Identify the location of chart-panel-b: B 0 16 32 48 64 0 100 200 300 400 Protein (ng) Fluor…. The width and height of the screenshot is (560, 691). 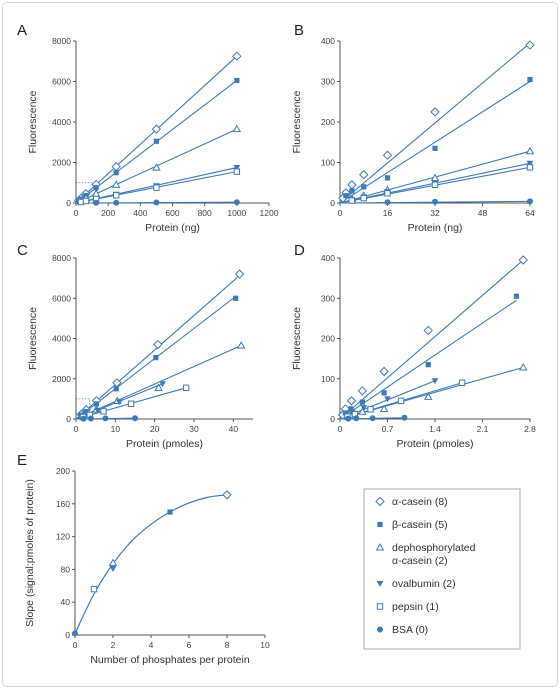
(413, 128).